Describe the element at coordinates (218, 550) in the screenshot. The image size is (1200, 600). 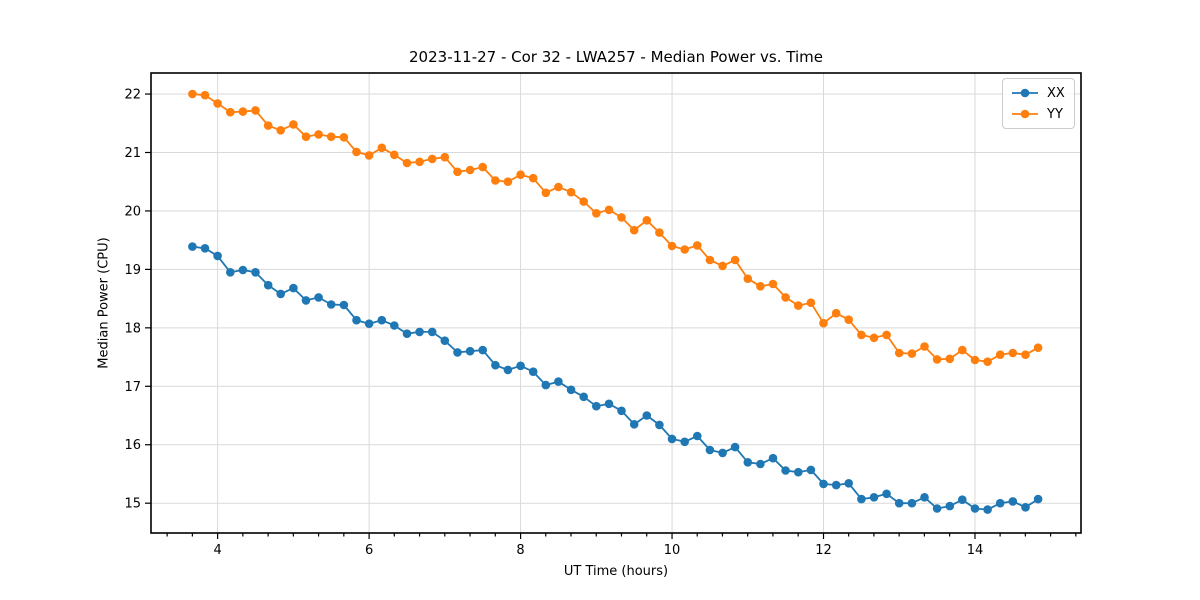
I see `x-tick-label: 4` at that location.